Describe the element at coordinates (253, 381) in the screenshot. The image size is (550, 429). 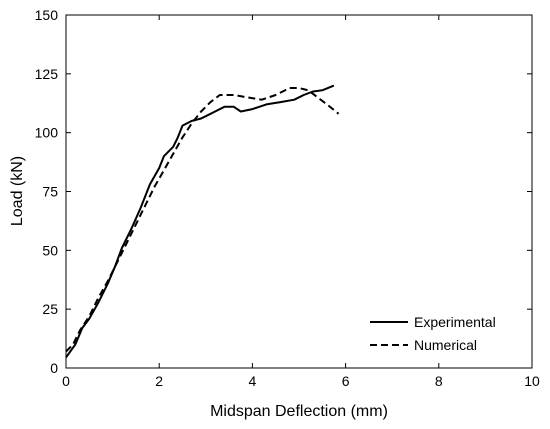
I see `x-tick-label: 4` at that location.